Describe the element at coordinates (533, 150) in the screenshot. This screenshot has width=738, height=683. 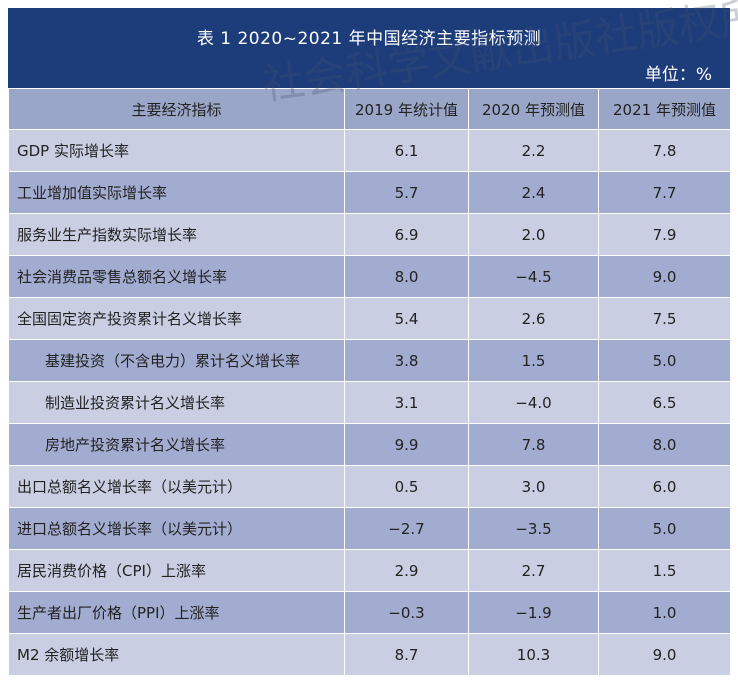
I see `value-2020: 2.2` at that location.